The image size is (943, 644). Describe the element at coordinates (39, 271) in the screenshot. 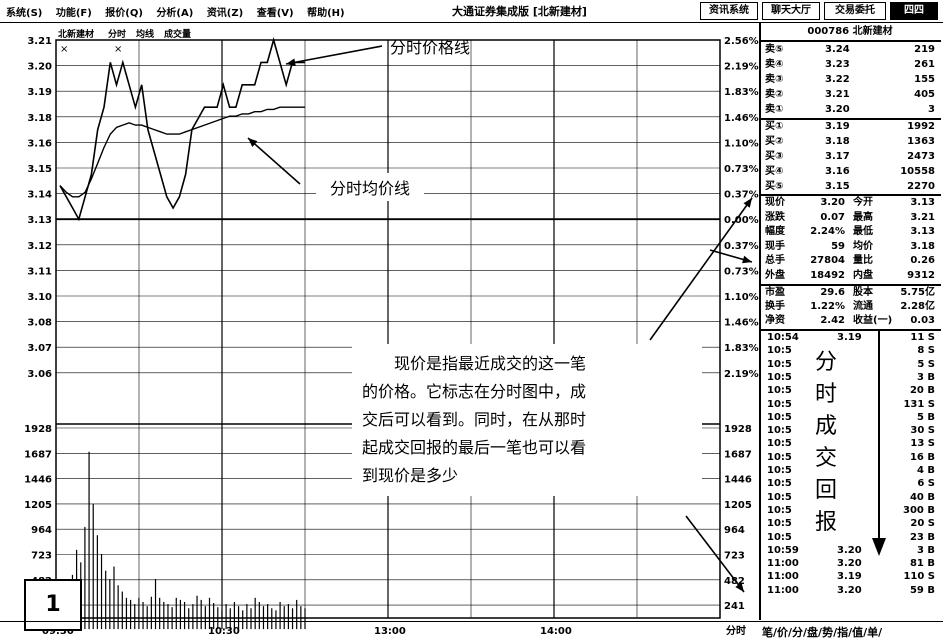

I see `price-tick: 3.11` at that location.